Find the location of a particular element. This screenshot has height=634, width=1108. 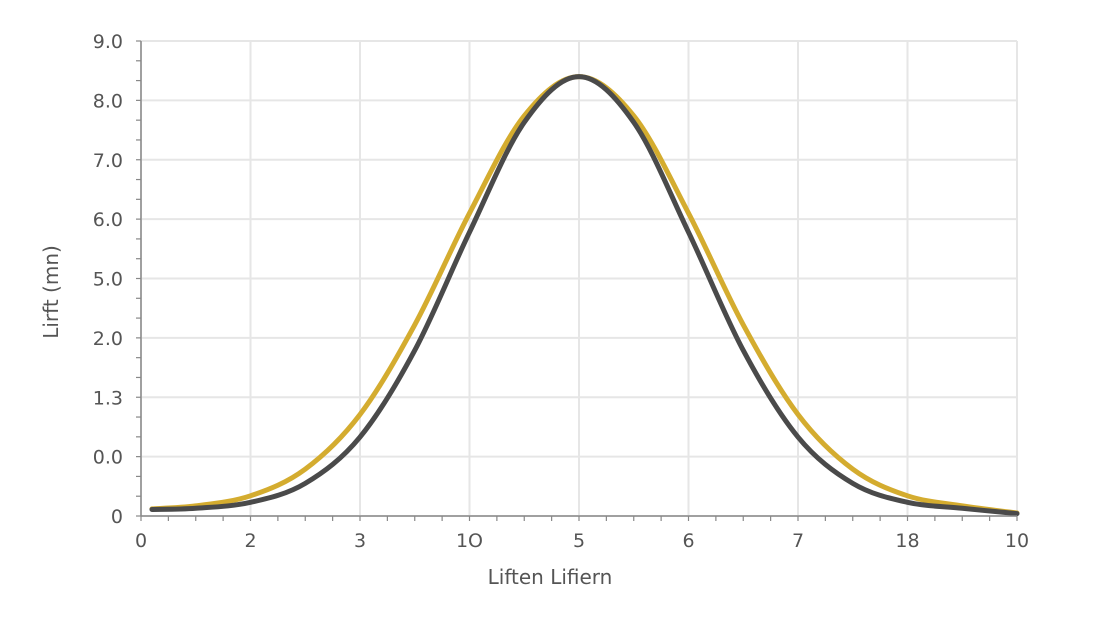

y-tick-label: 7.0 is located at coordinates (108, 161).